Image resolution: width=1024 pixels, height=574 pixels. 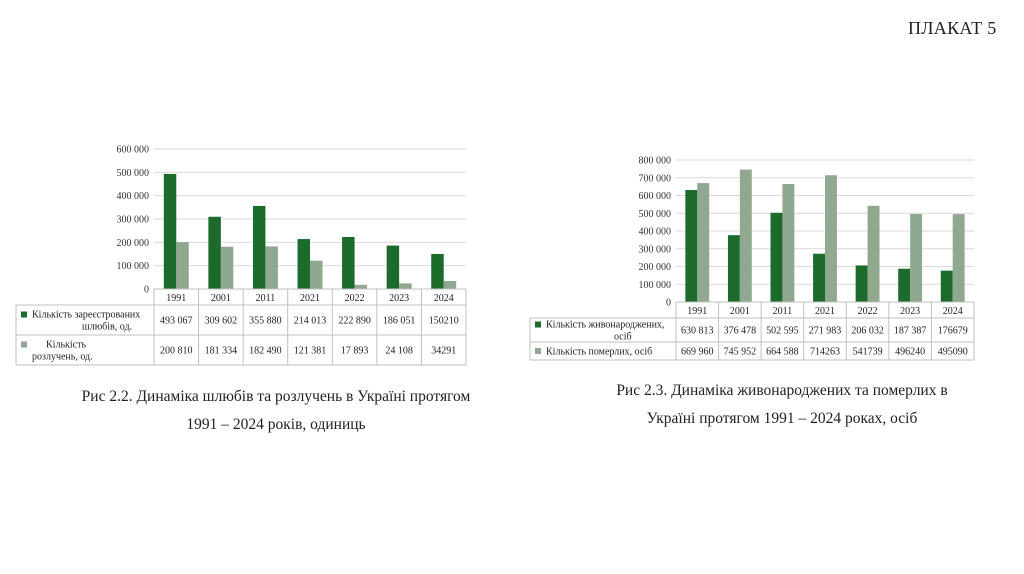 I want to click on data-label: 24 108, so click(x=399, y=351).